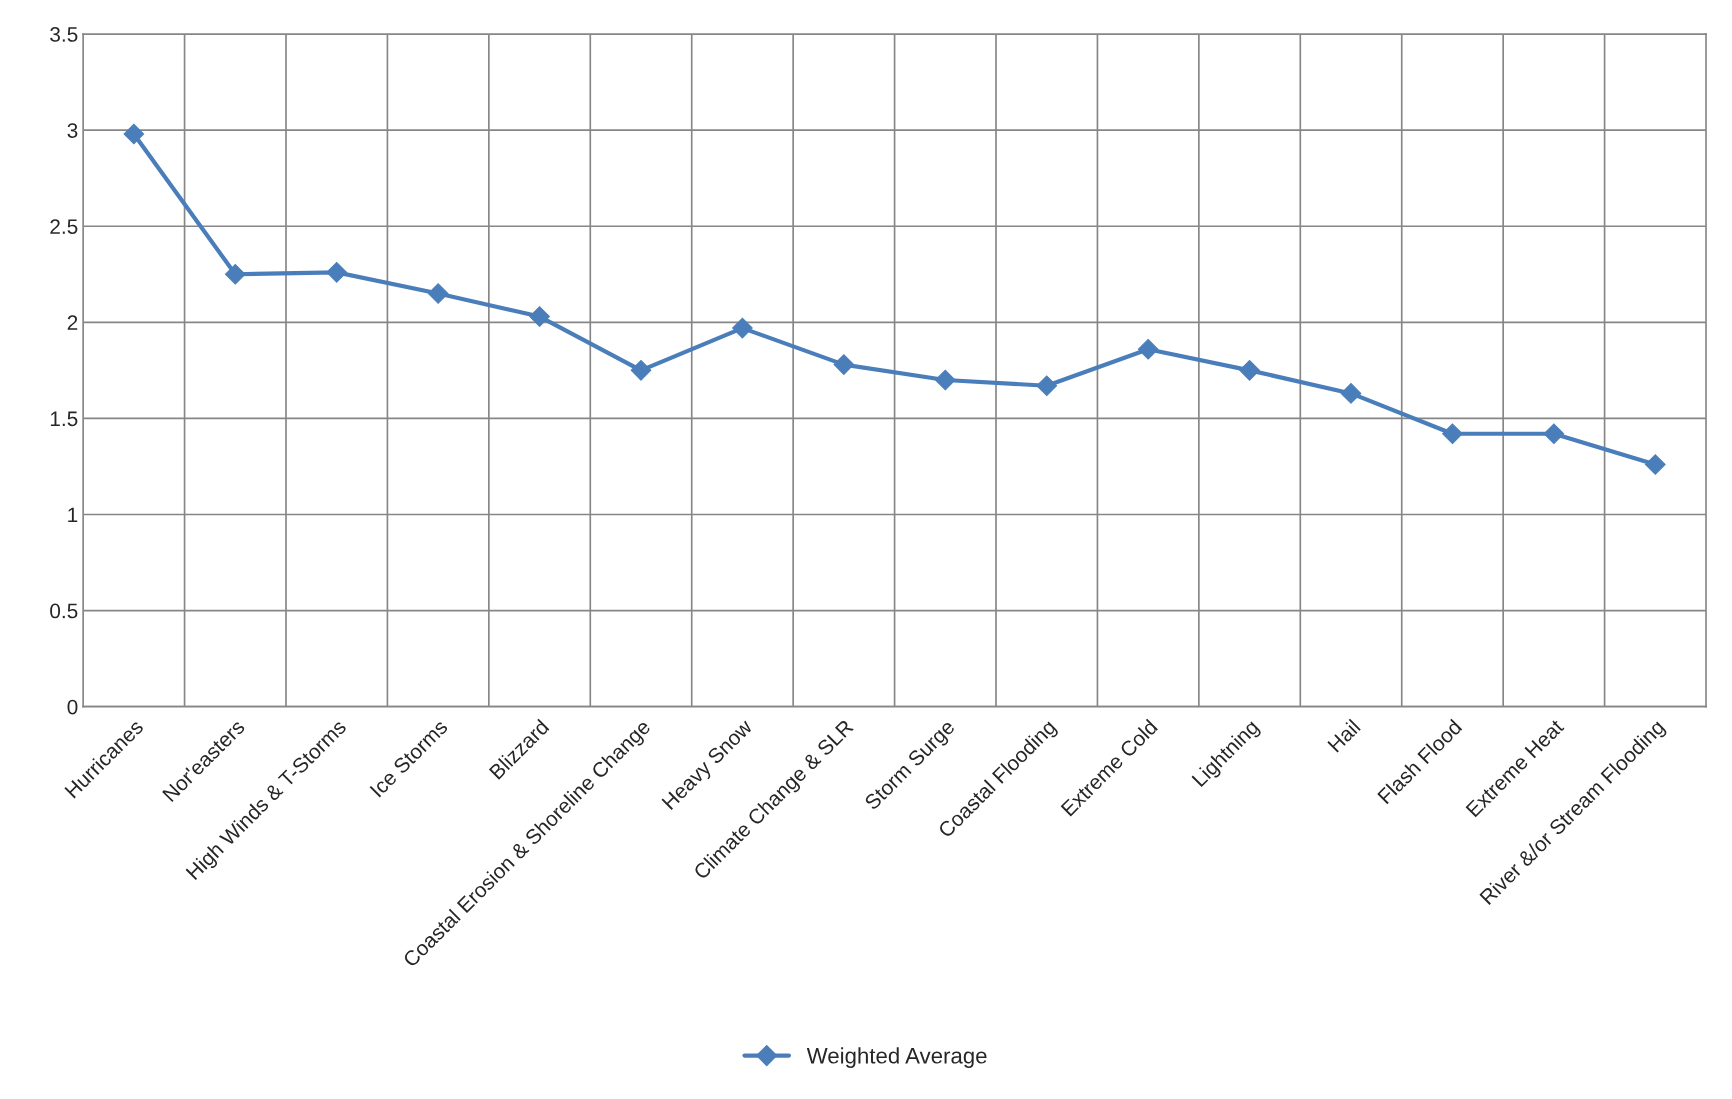 Image resolution: width=1732 pixels, height=1099 pixels. I want to click on y-tick-label: 3.5, so click(64, 34).